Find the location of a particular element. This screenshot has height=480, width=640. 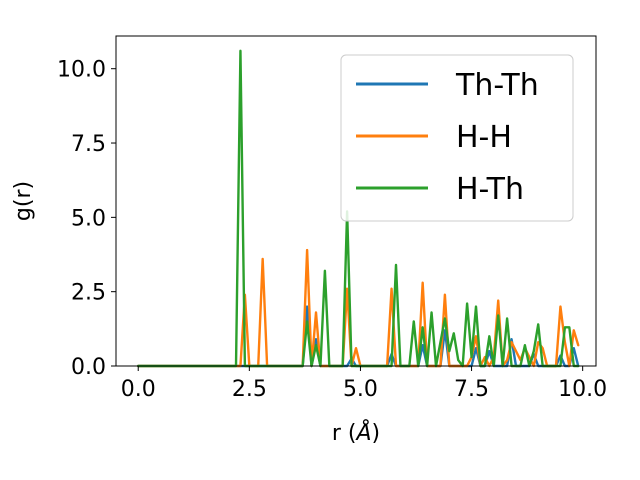

y-tick-label: 5.0 is located at coordinates (88, 218).